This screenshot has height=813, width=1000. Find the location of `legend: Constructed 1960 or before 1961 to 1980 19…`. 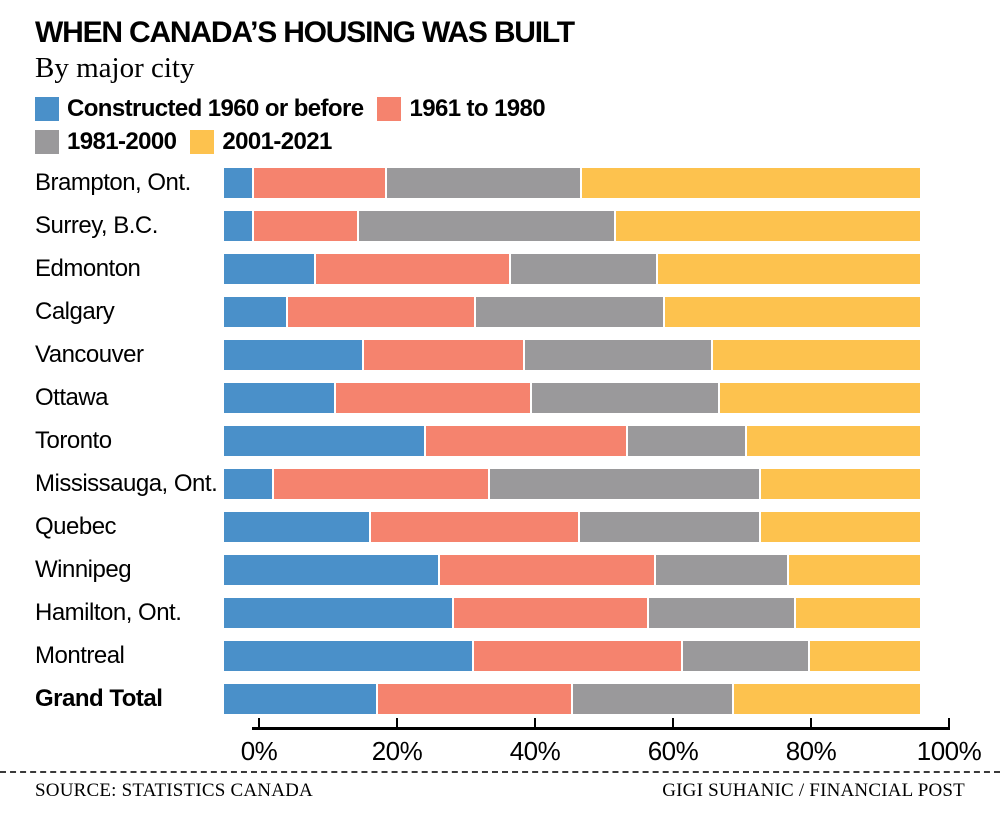

legend: Constructed 1960 or before 1961 to 1980 19… is located at coordinates (517, 125).